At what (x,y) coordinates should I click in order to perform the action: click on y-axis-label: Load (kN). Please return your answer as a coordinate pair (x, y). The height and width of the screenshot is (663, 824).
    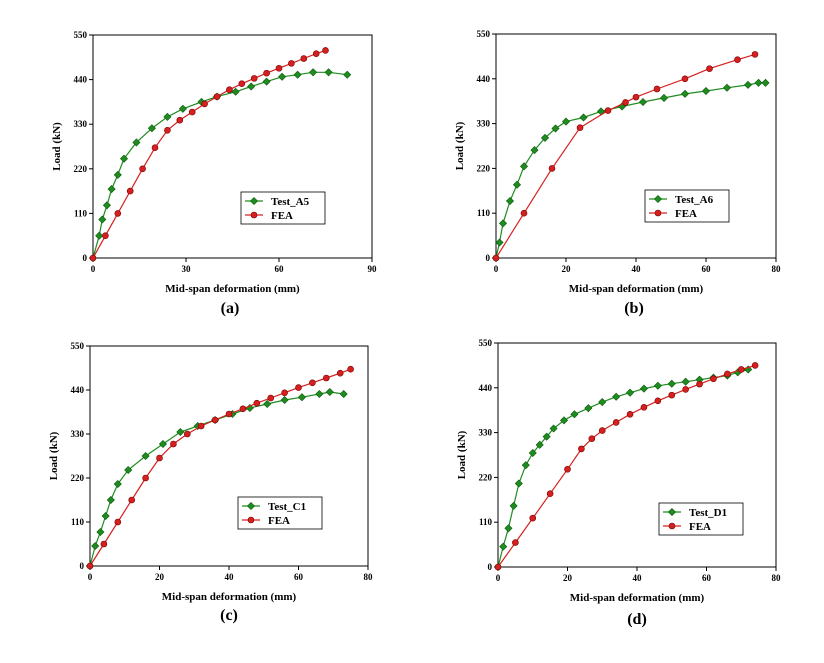
    Looking at the image, I should click on (57, 146).